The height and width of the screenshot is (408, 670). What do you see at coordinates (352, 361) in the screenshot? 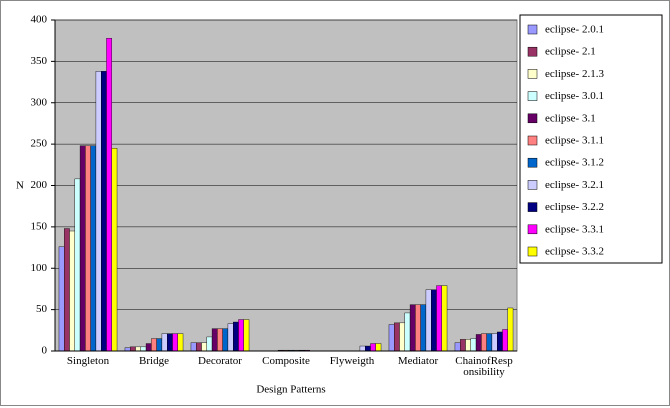
I see `x-tick-label: Flyweigth` at bounding box center [352, 361].